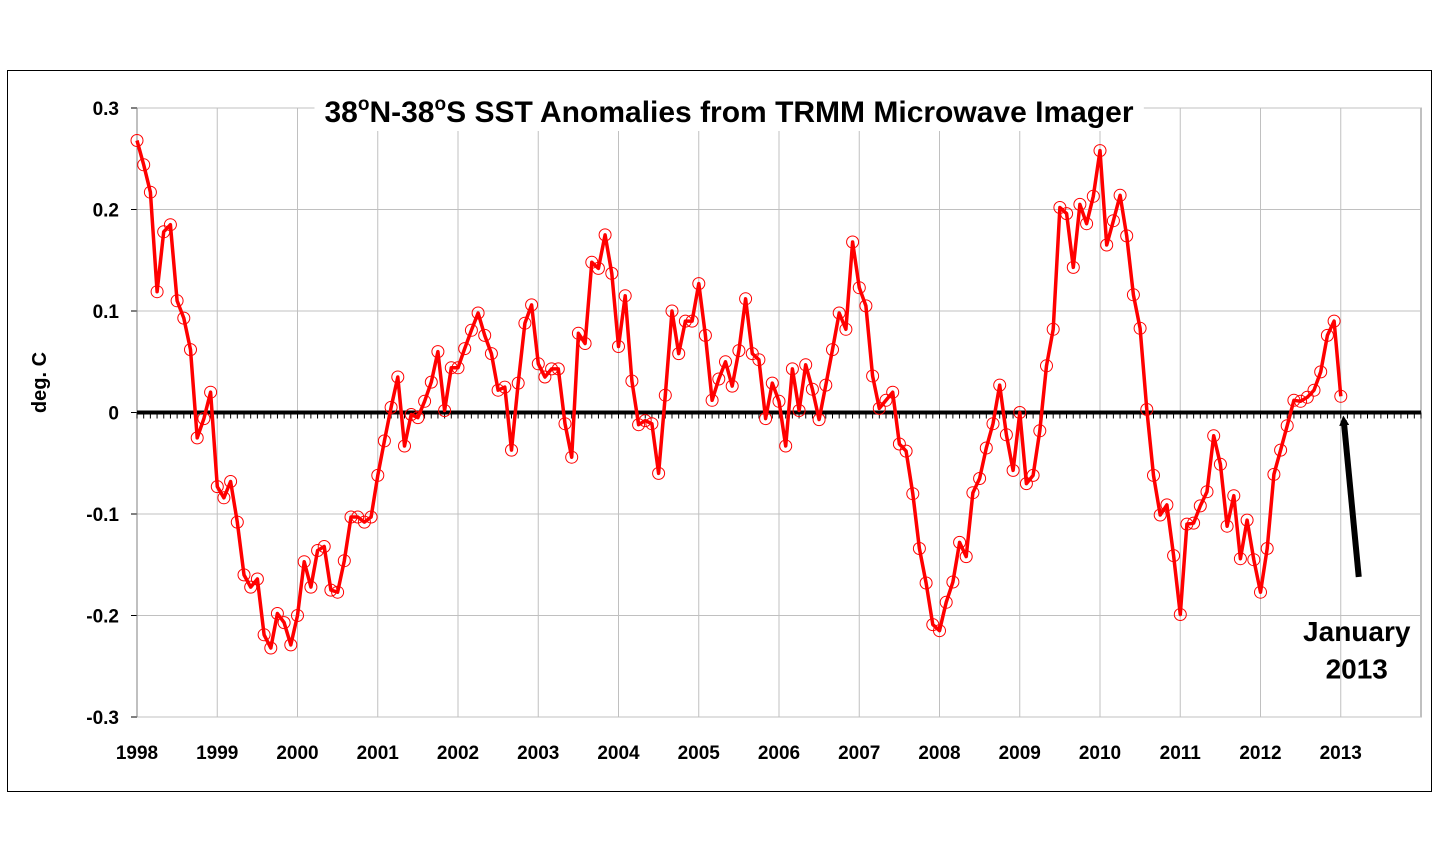 This screenshot has width=1440, height=864. What do you see at coordinates (729, 111) in the screenshot?
I see `chart-title-background` at bounding box center [729, 111].